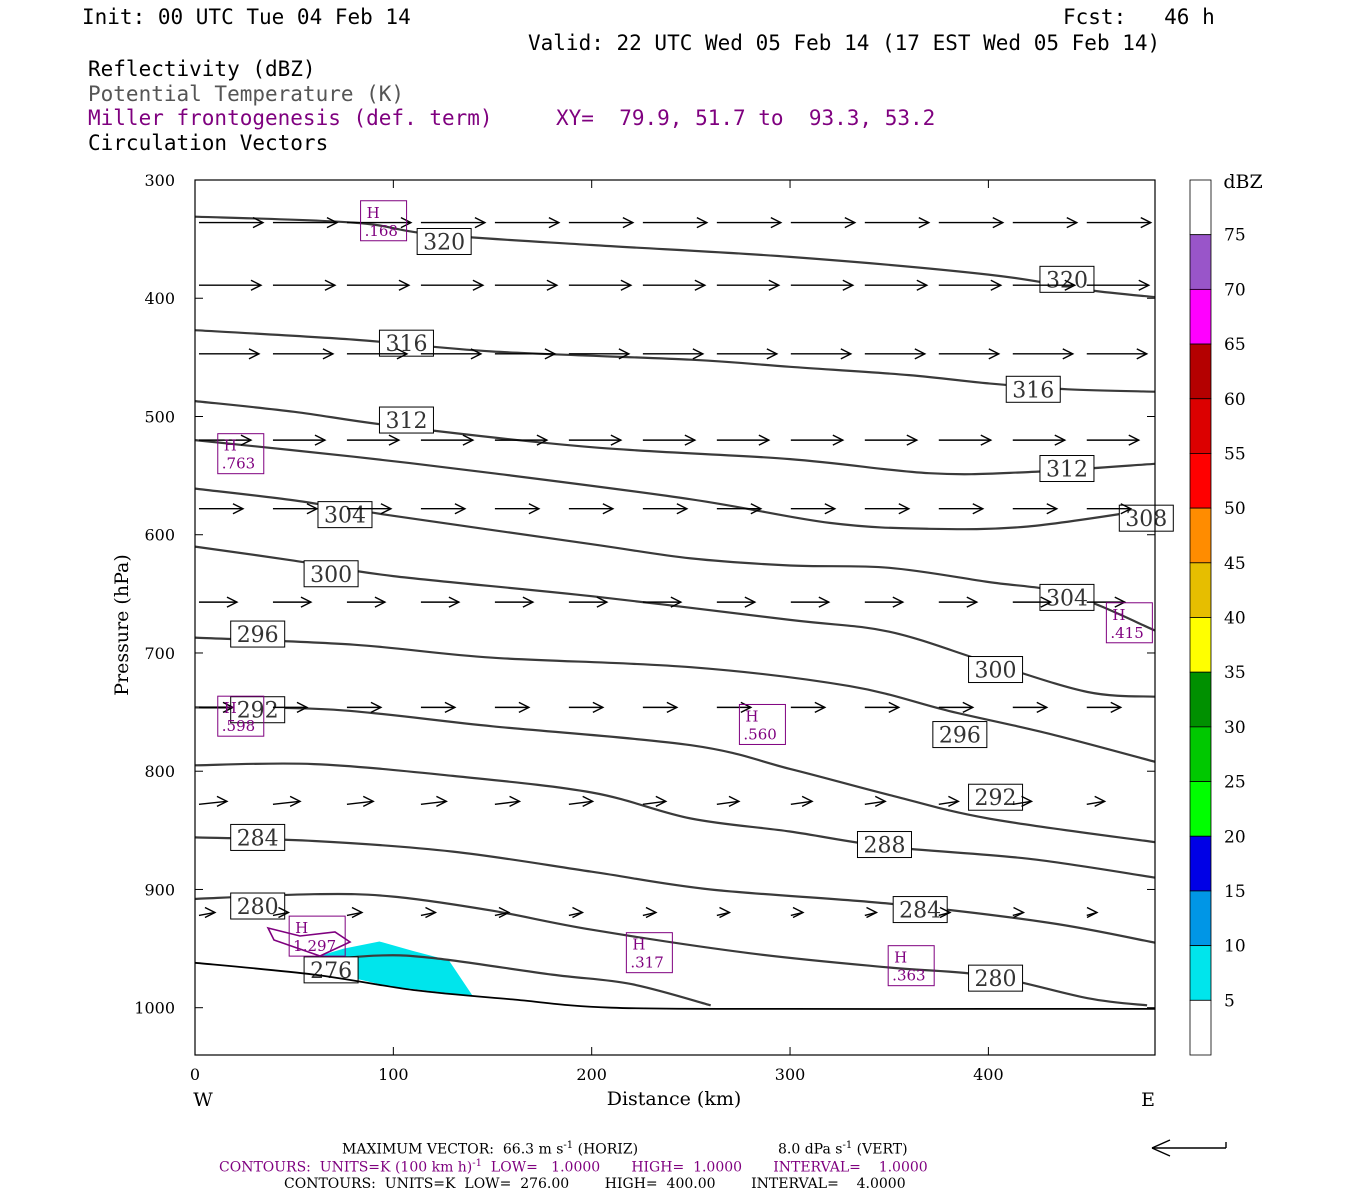 Image resolution: width=1350 pixels, height=1200 pixels. Describe the element at coordinates (1235, 236) in the screenshot. I see `colorbar-level-label: 75` at that location.